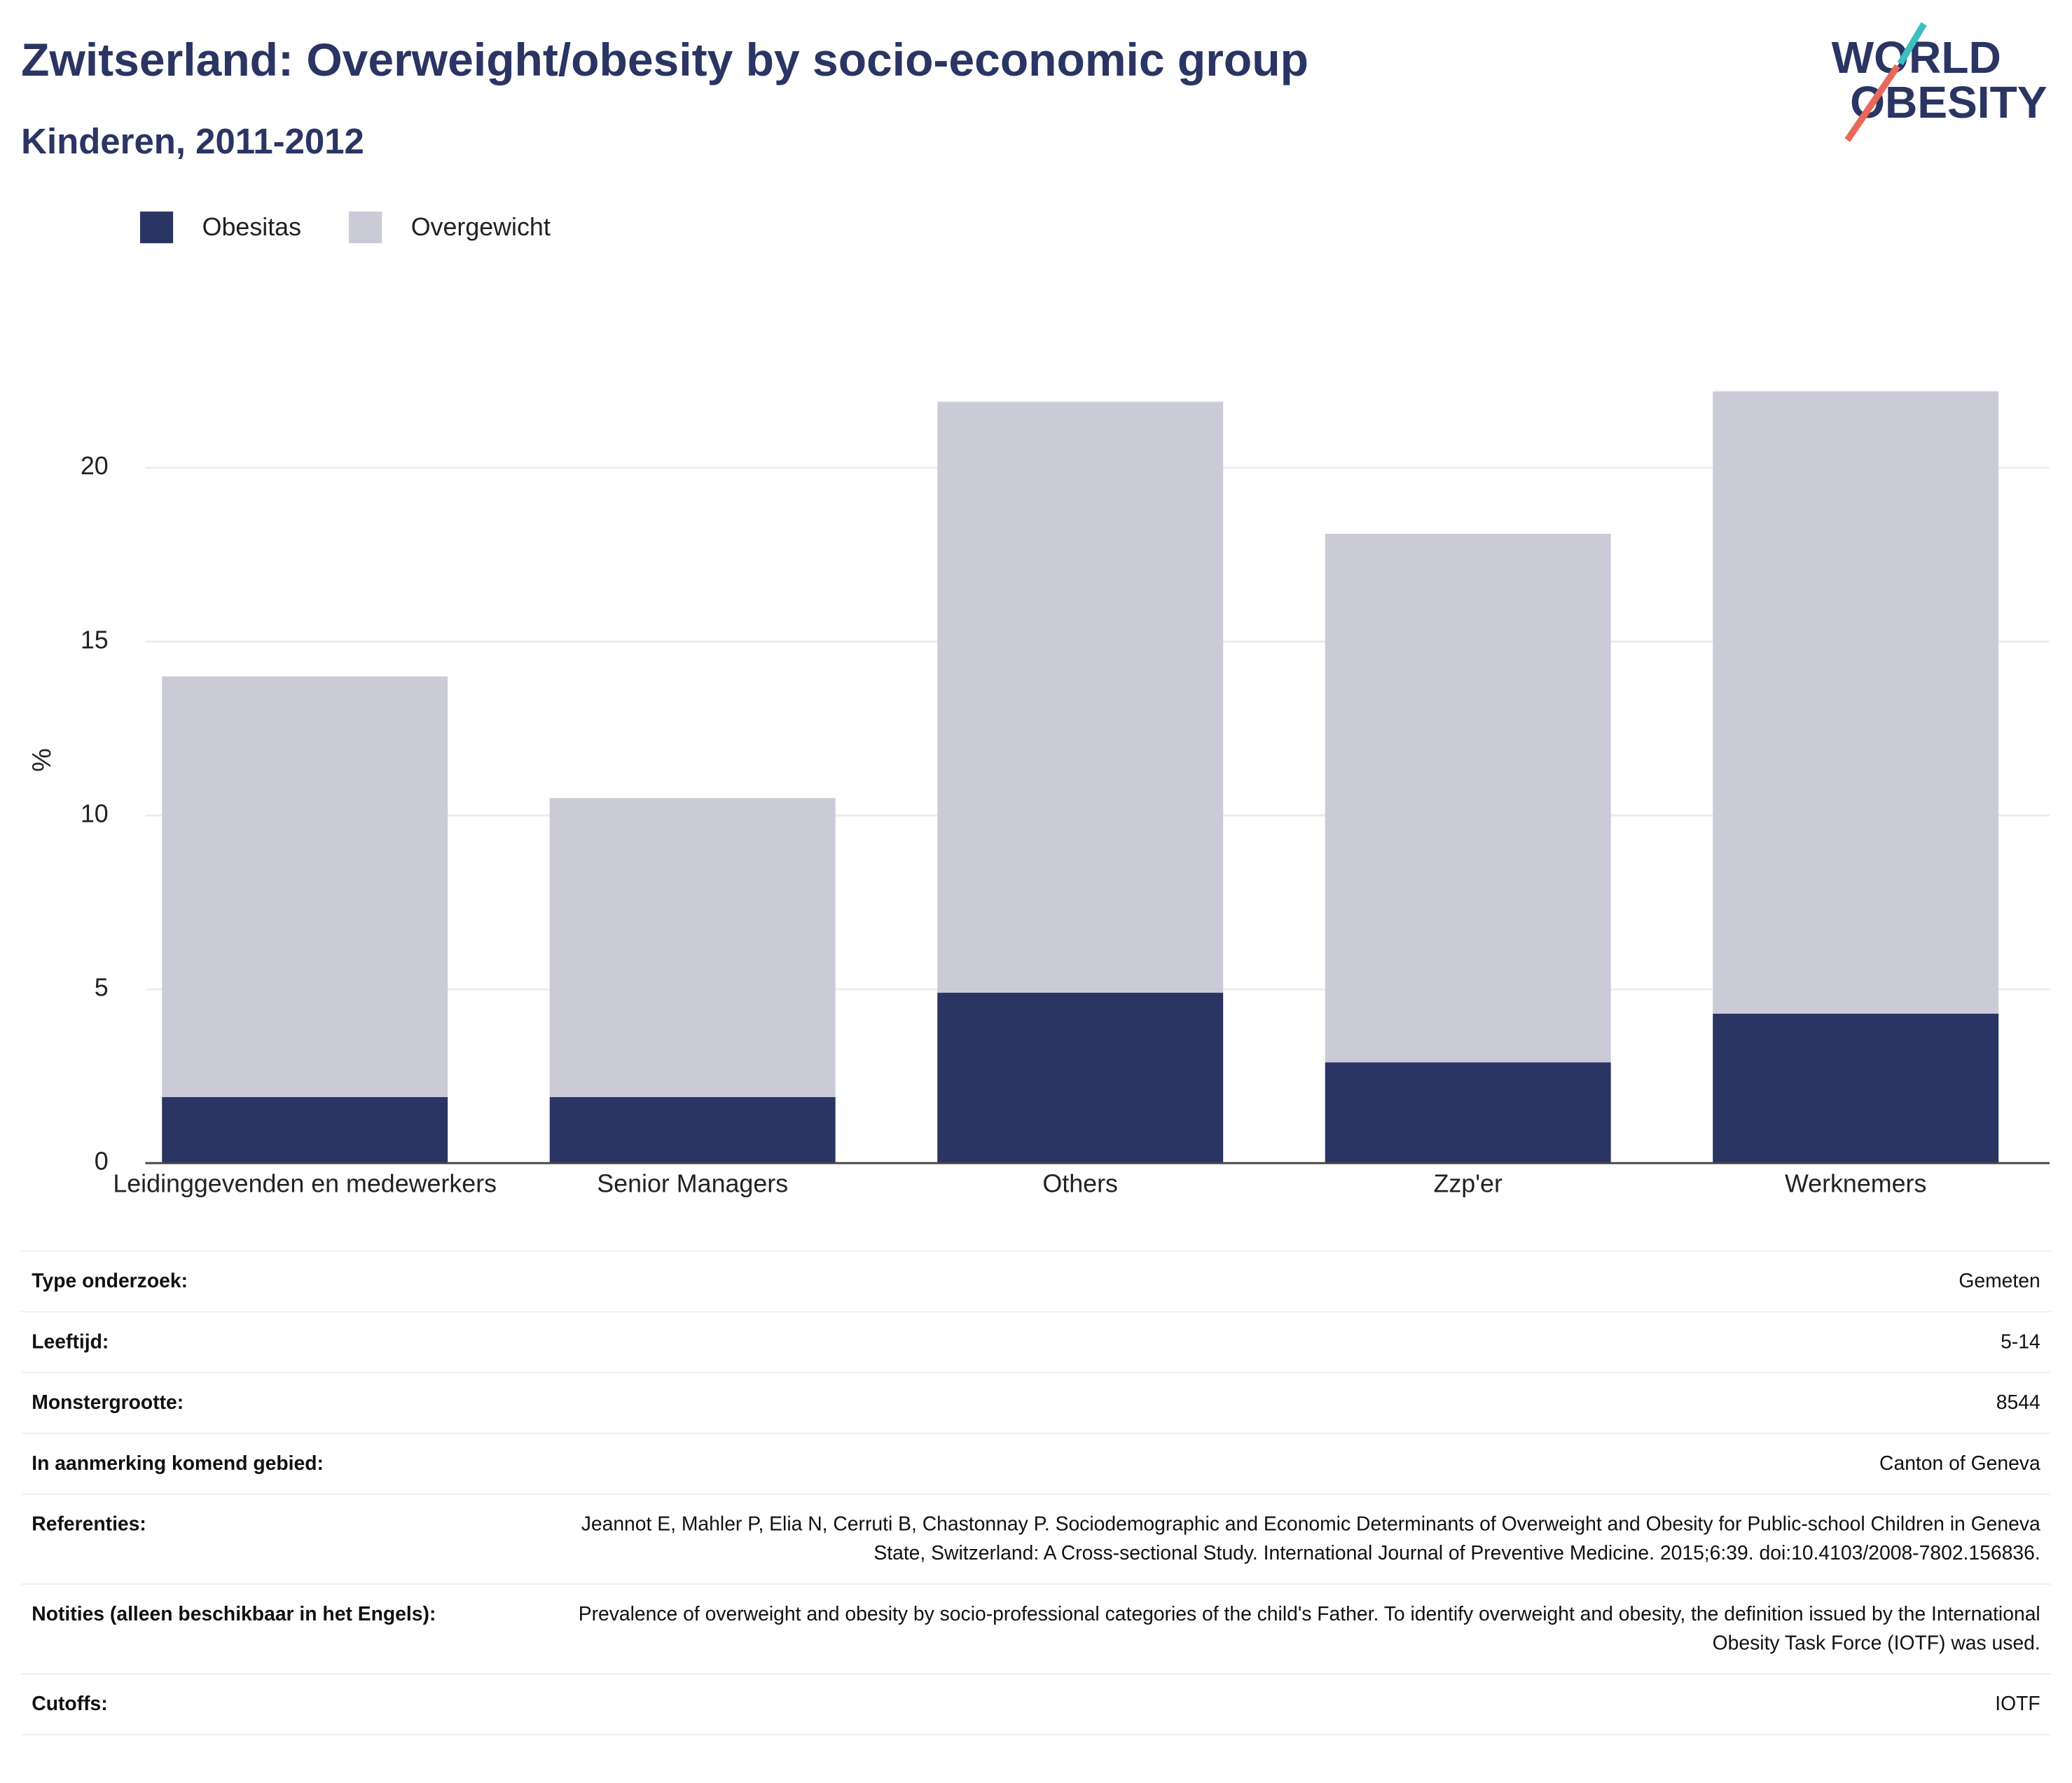 This screenshot has width=2072, height=1783. What do you see at coordinates (1036, 1402) in the screenshot?
I see `info-row: Monstergrootte: 8544` at bounding box center [1036, 1402].